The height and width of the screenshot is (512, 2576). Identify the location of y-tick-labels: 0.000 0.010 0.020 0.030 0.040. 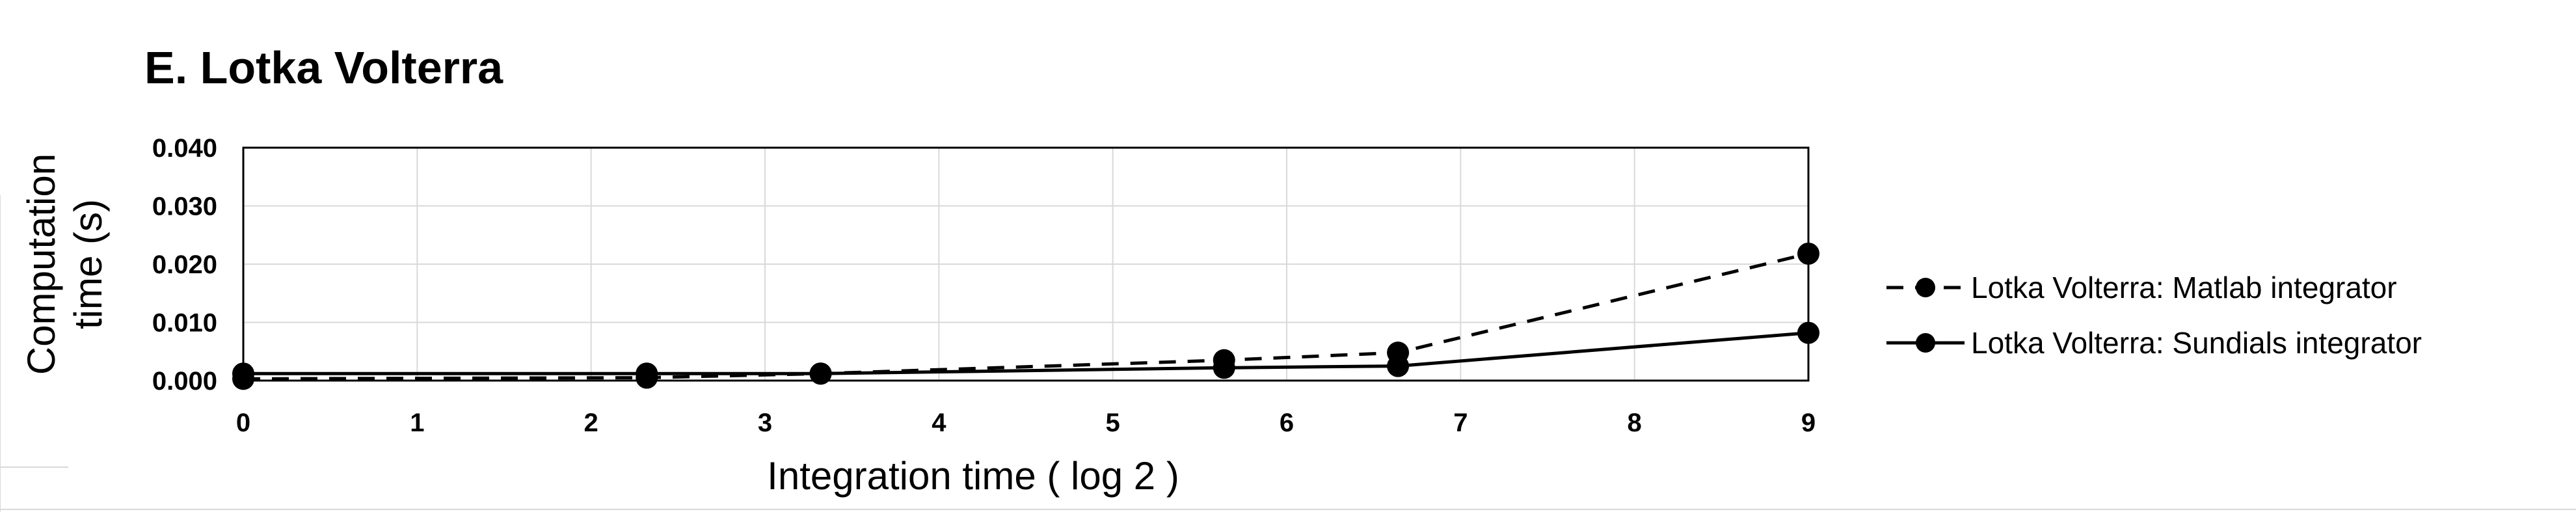
(184, 265).